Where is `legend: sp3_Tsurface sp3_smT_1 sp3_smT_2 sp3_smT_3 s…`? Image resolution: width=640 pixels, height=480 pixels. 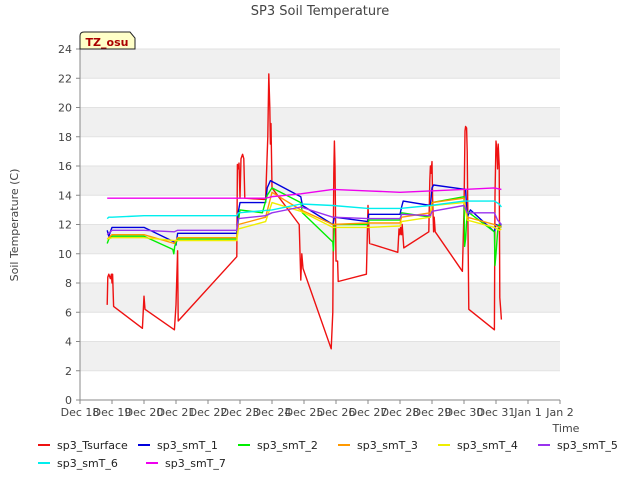
legend: sp3_Tsurface sp3_smT_1 sp3_smT_2 sp3_smT_3 s… is located at coordinates (330, 454).